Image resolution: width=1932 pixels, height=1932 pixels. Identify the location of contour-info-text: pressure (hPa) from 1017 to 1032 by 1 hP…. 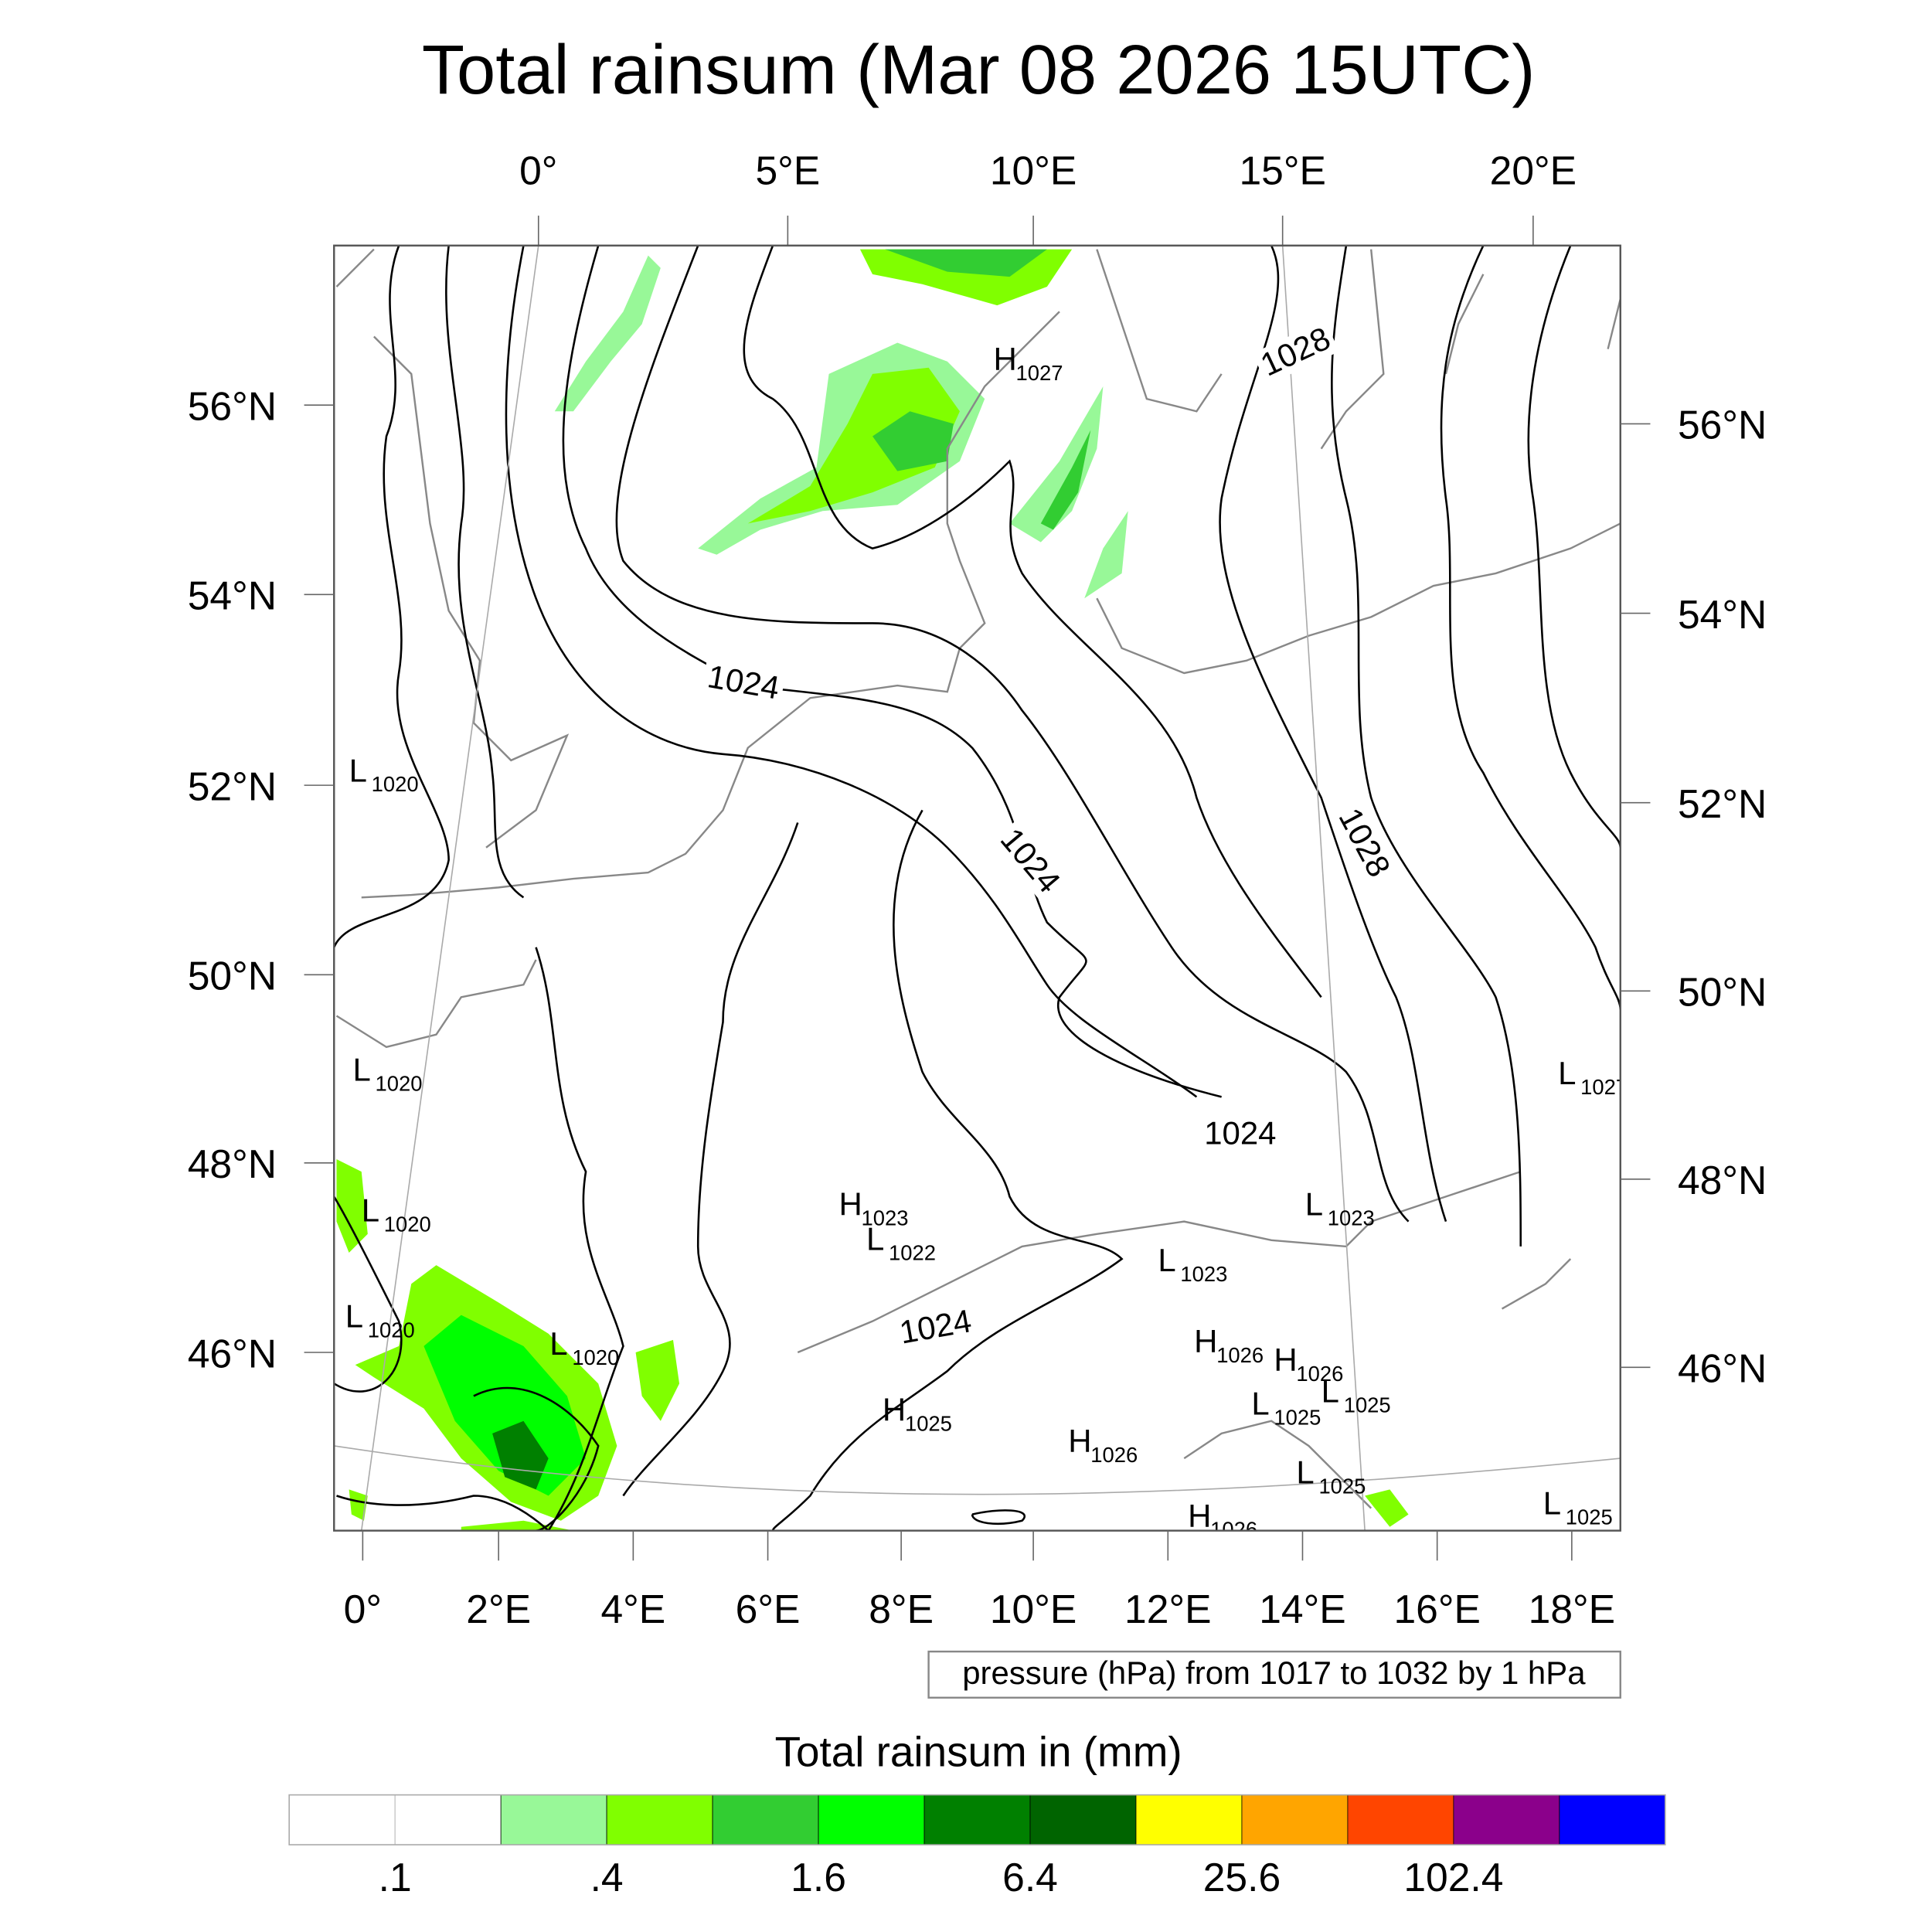
(1274, 1673).